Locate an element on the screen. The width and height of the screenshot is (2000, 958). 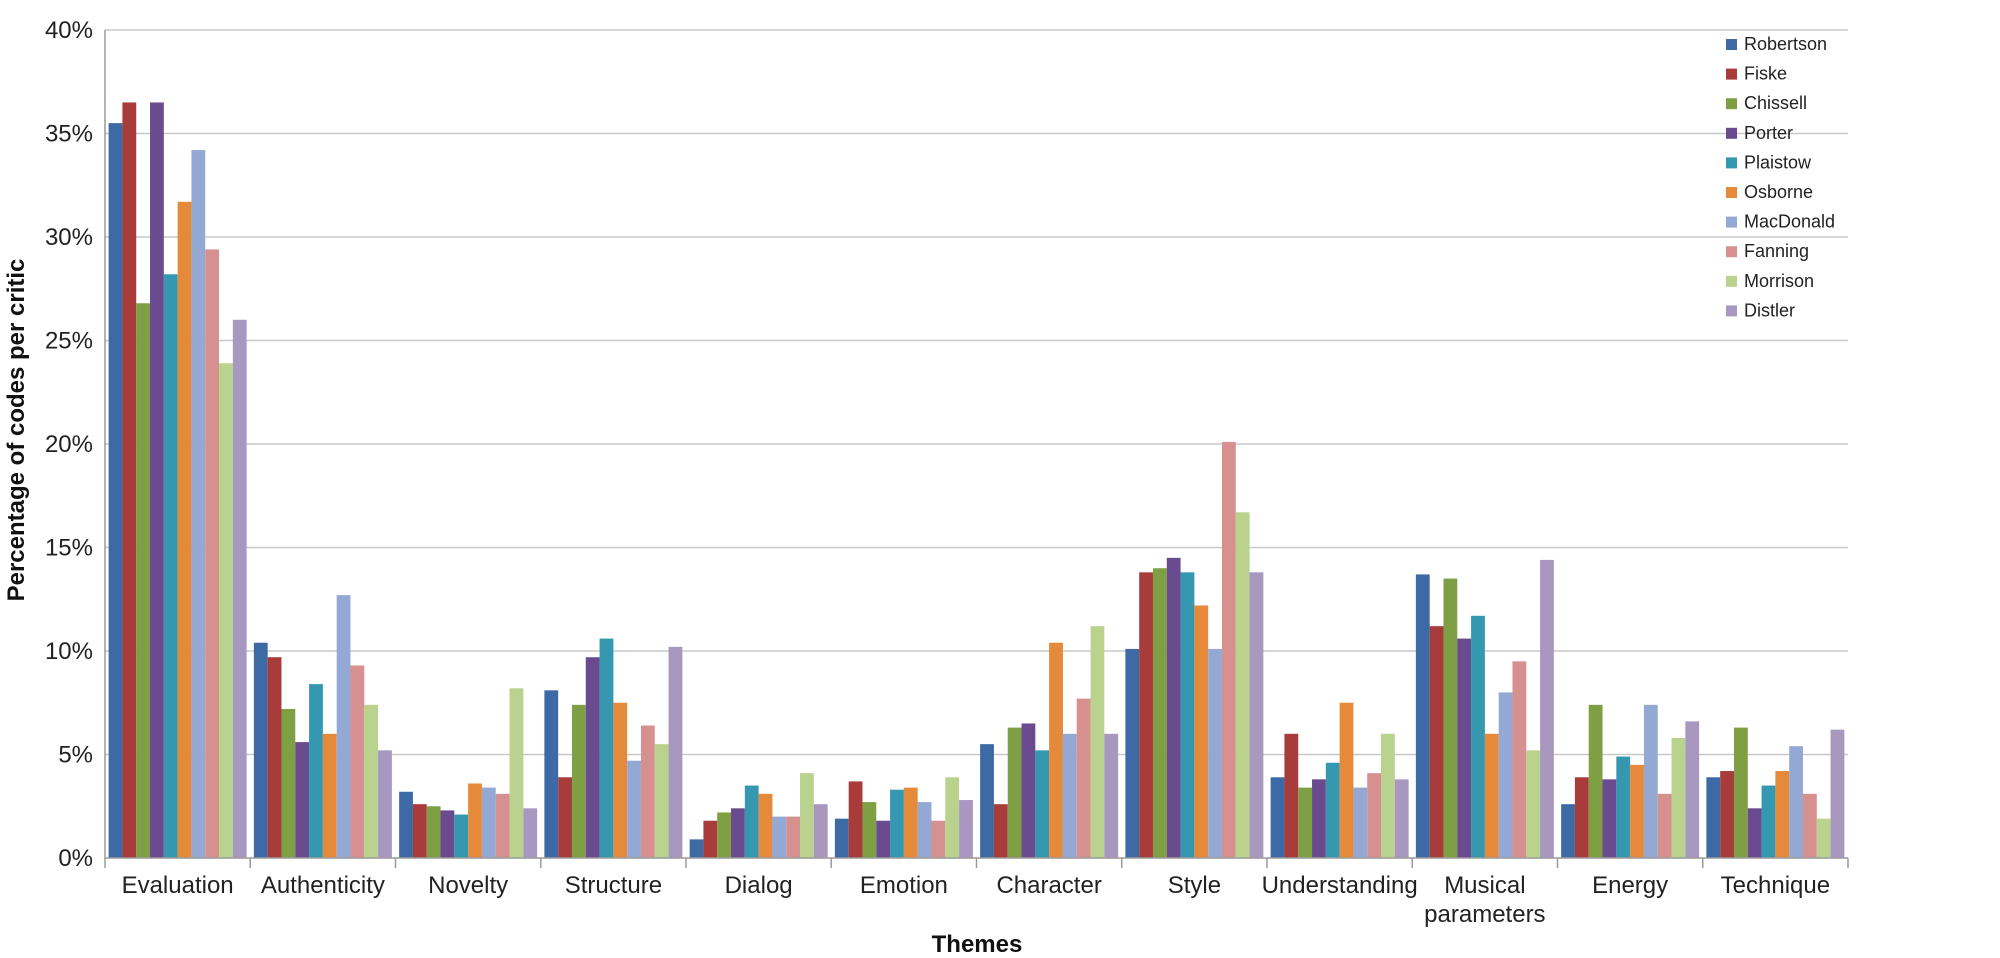
y-tick-label: 40% is located at coordinates (69, 30).